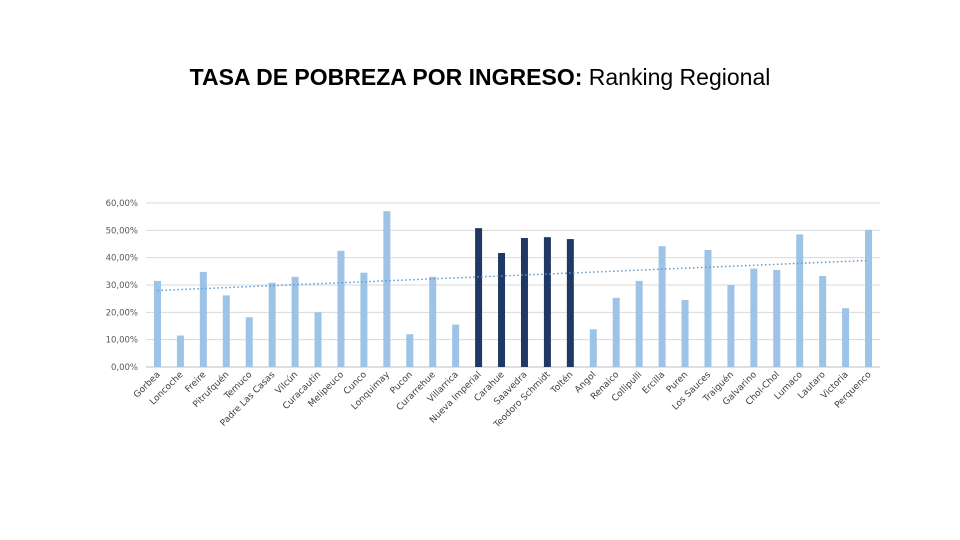 The height and width of the screenshot is (540, 960). I want to click on trendline, so click(513, 275).